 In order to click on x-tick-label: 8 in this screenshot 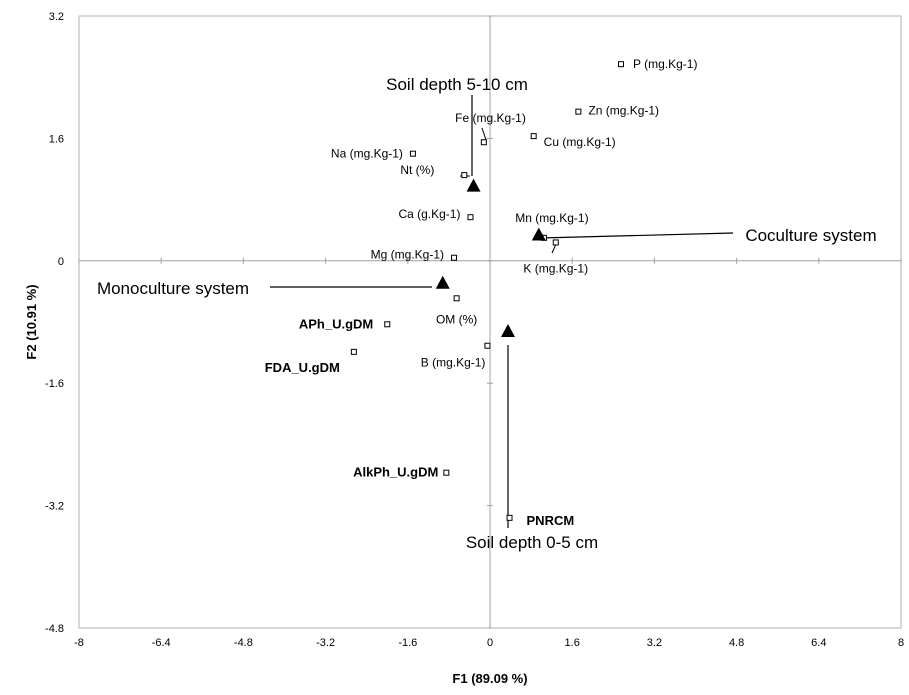, I will do `click(901, 643)`.